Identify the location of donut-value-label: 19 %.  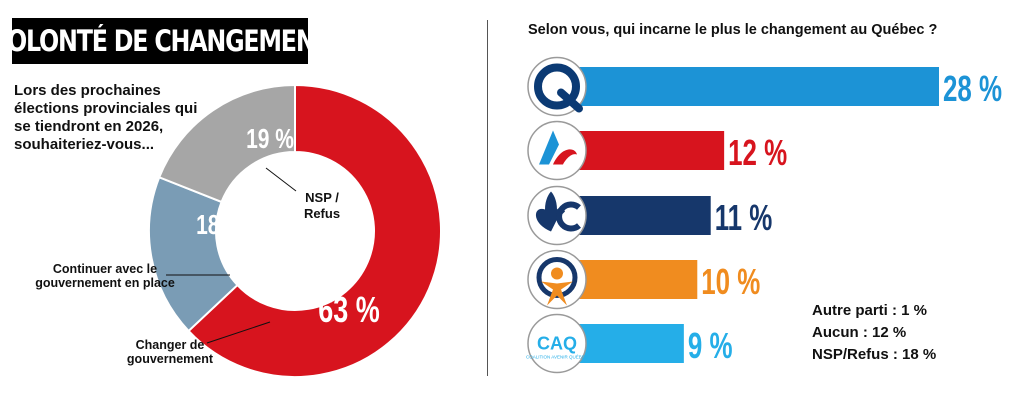
(270, 139).